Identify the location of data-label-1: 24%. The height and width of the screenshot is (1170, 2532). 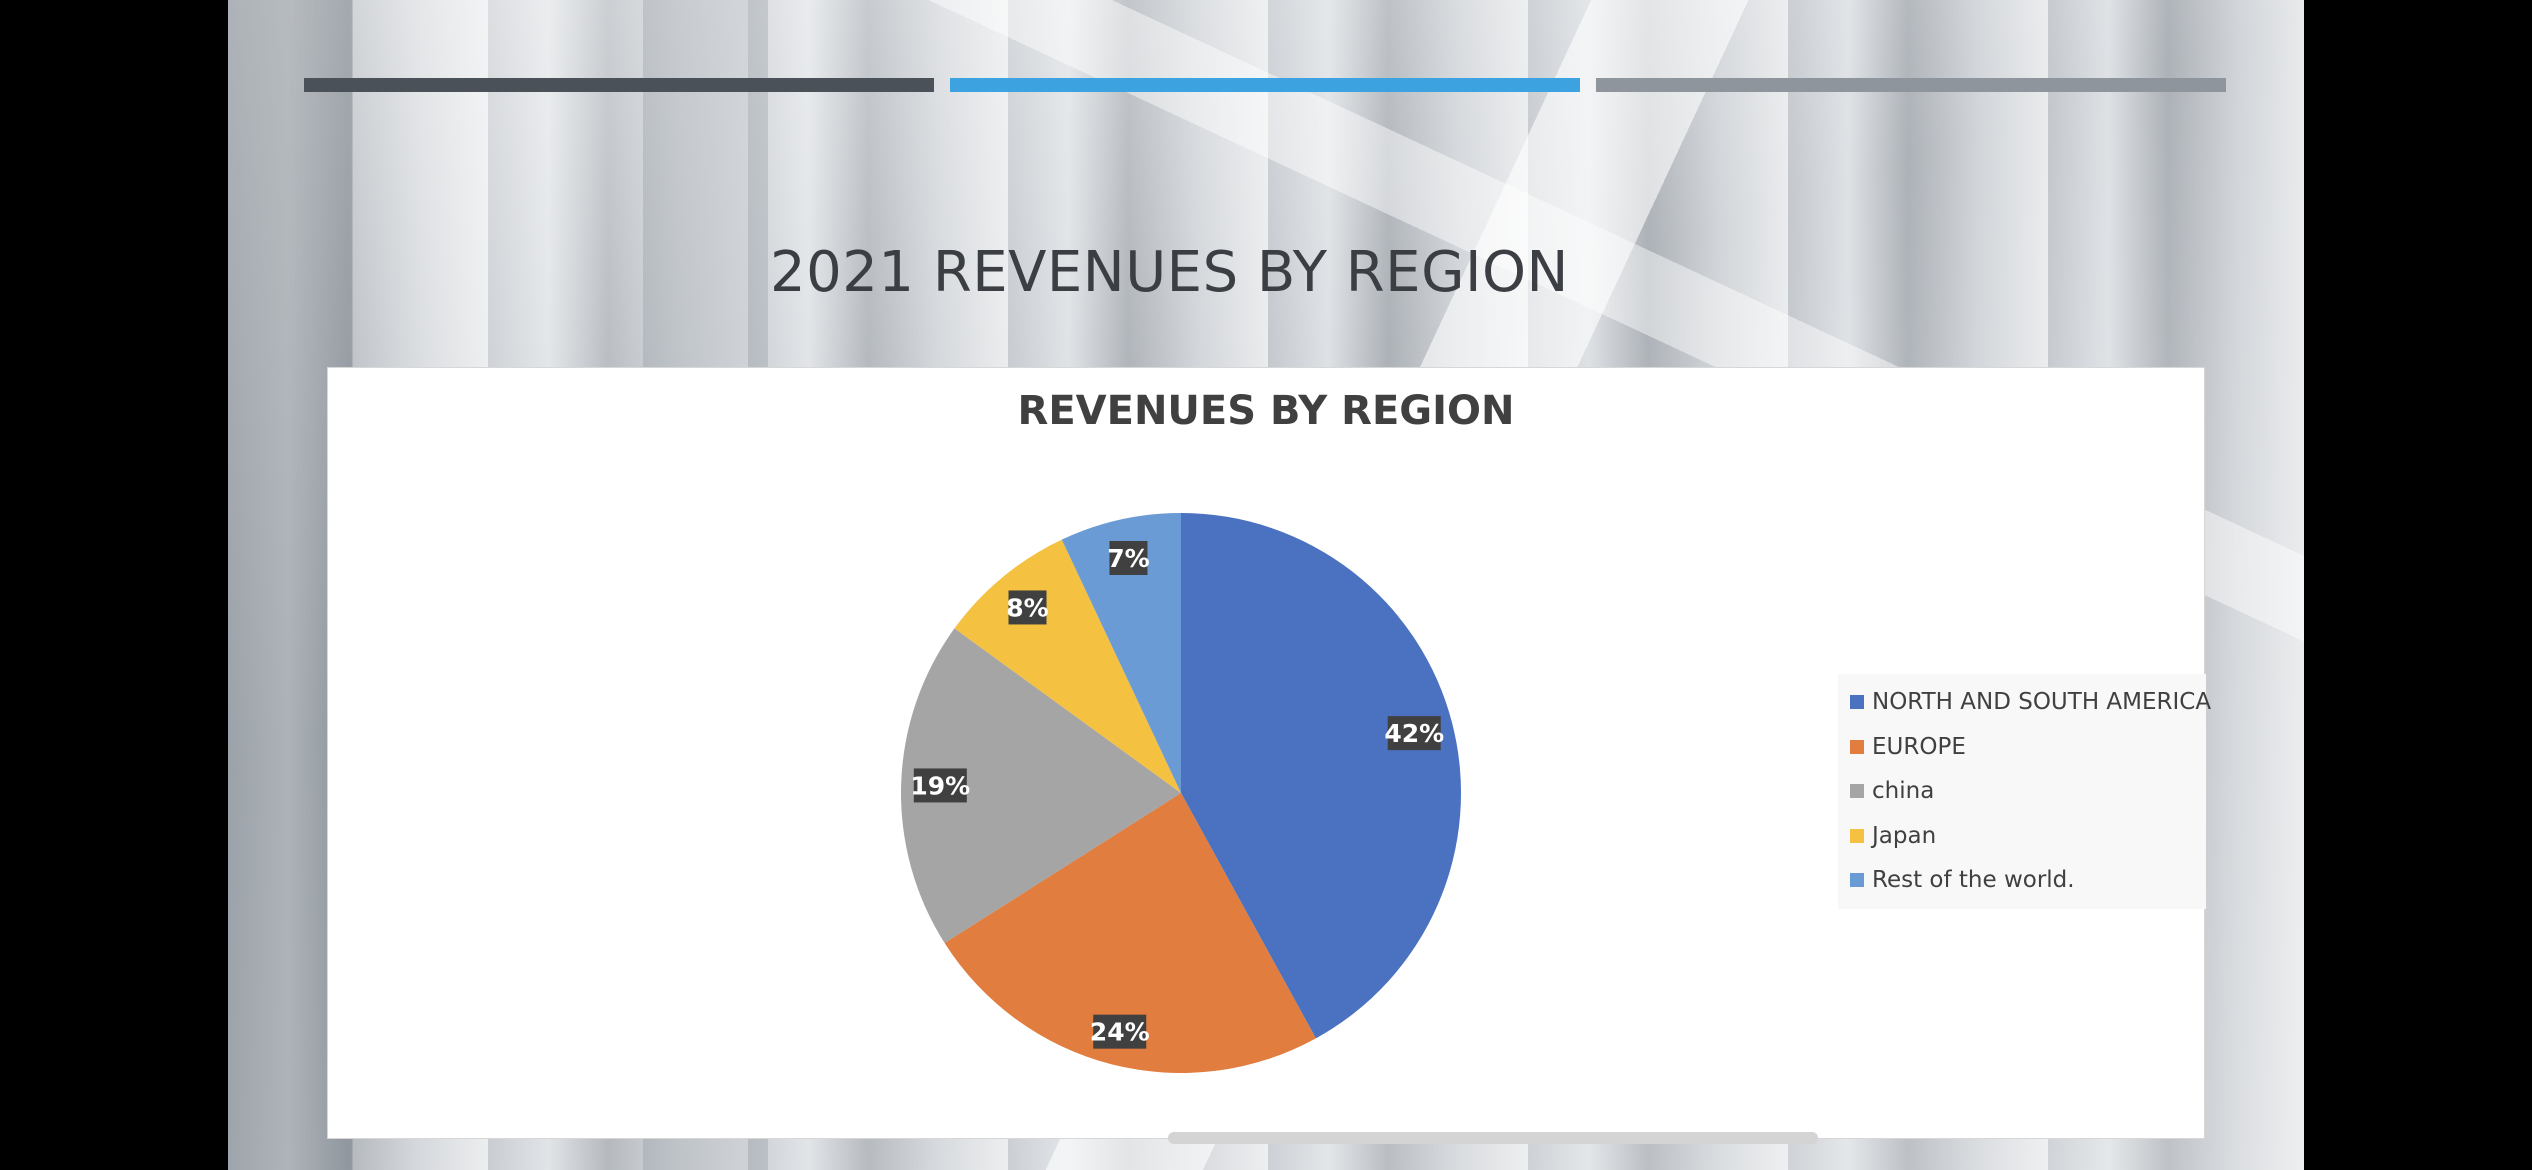
(1120, 1031).